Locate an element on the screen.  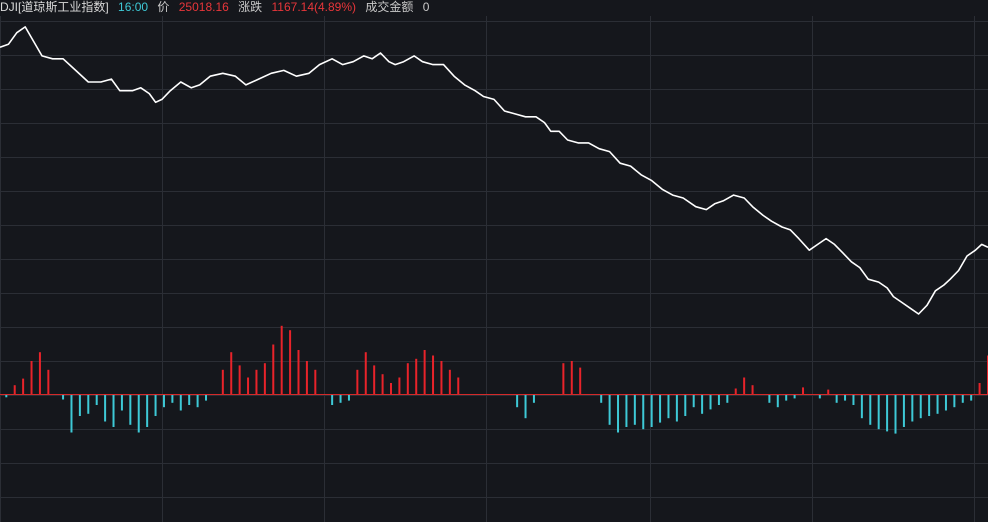
symbol-name: DJI[道琼斯工业指数] is located at coordinates (54, 7).